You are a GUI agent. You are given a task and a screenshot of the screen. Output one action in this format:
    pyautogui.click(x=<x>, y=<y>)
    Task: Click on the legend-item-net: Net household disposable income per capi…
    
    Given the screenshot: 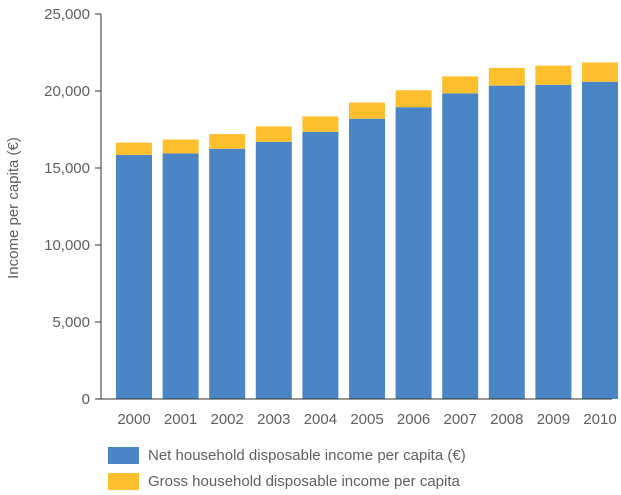 What is the action you would take?
    pyautogui.click(x=358, y=455)
    